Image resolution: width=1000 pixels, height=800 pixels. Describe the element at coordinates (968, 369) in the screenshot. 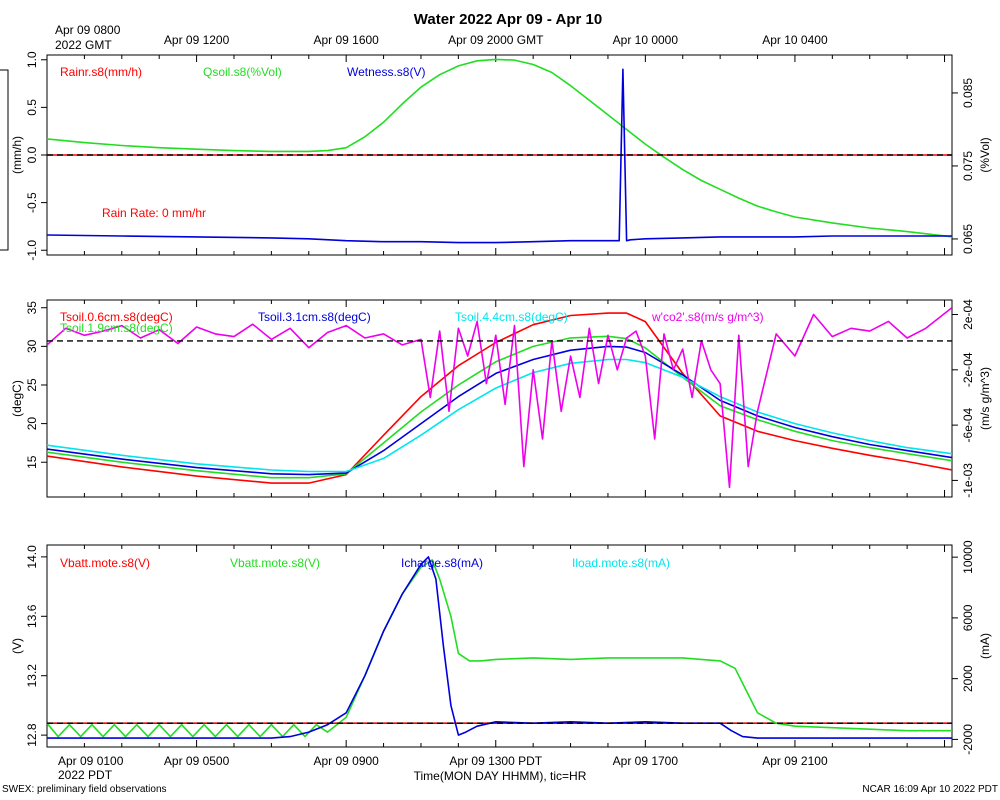

I see `y-right-tick-label: -2e-04` at that location.